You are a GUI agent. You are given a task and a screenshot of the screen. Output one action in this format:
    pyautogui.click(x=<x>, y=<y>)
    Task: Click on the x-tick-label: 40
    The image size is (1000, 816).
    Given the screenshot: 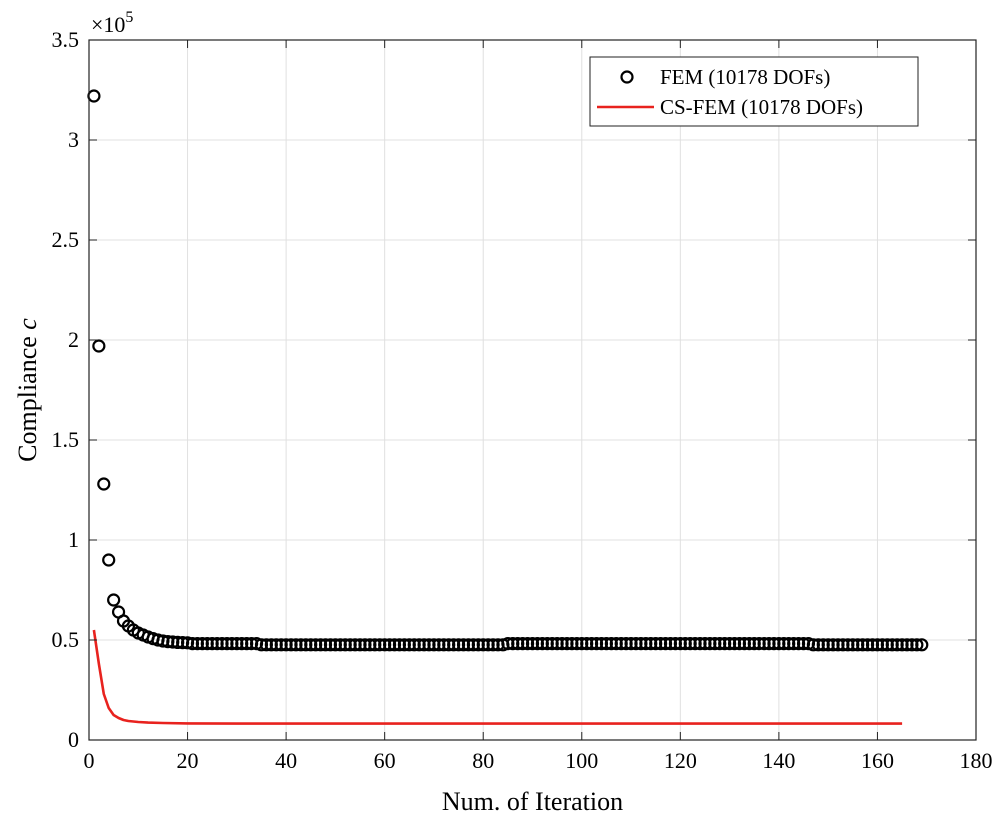 What is the action you would take?
    pyautogui.click(x=286, y=760)
    